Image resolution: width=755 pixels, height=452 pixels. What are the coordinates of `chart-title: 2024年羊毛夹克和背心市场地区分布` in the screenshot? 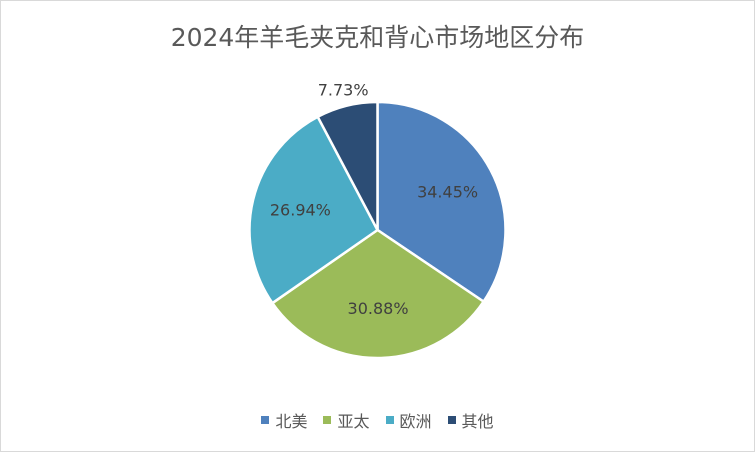 It's located at (377, 37).